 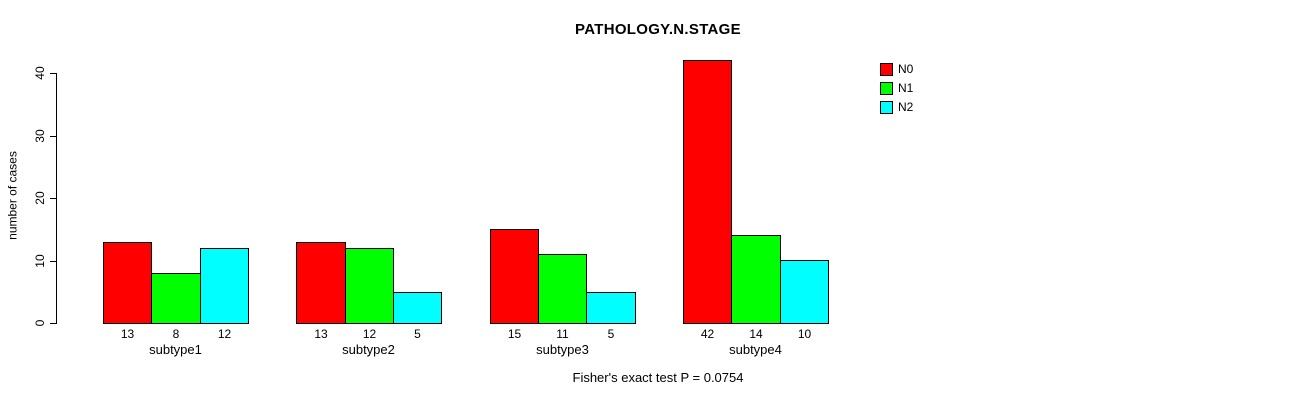 I want to click on y-tick-label: 20, so click(x=40, y=198).